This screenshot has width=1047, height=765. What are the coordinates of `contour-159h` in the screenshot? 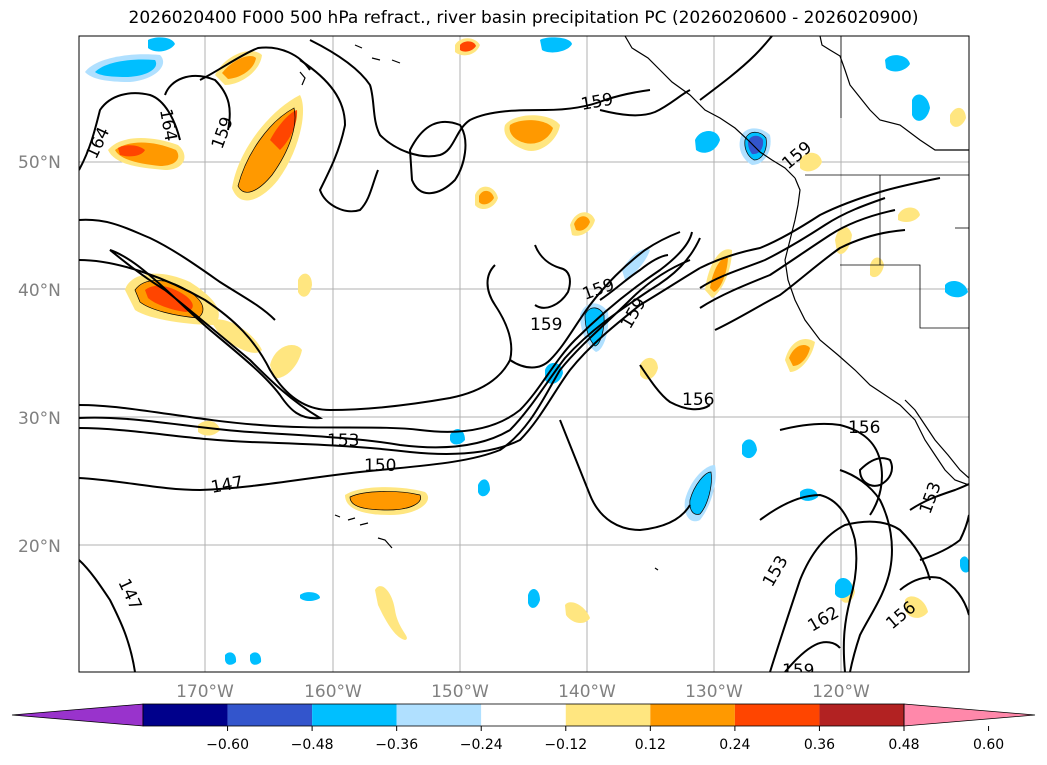 It's located at (552, 276).